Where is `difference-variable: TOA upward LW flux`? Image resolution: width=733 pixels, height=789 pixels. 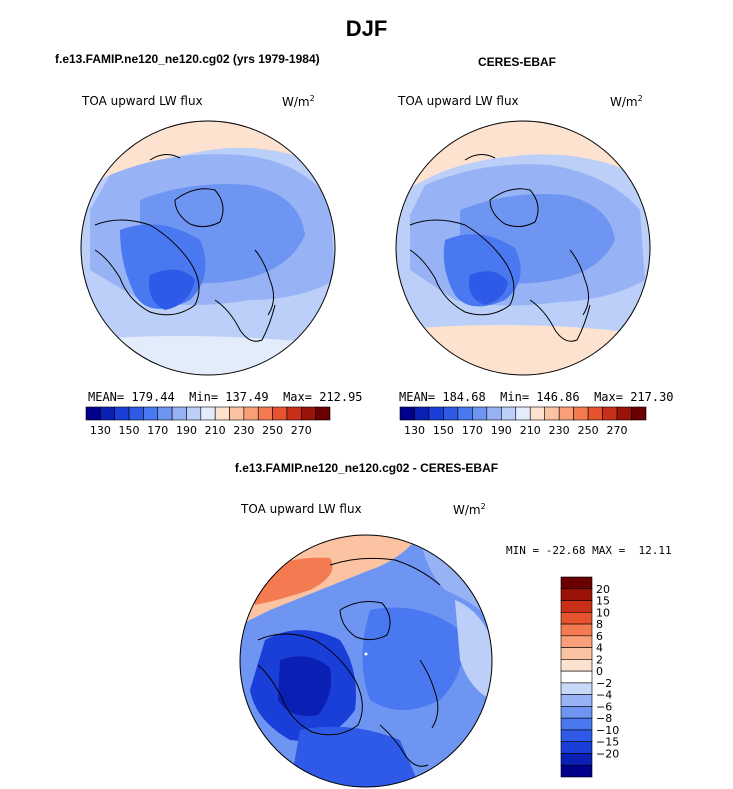 difference-variable: TOA upward LW flux is located at coordinates (301, 509).